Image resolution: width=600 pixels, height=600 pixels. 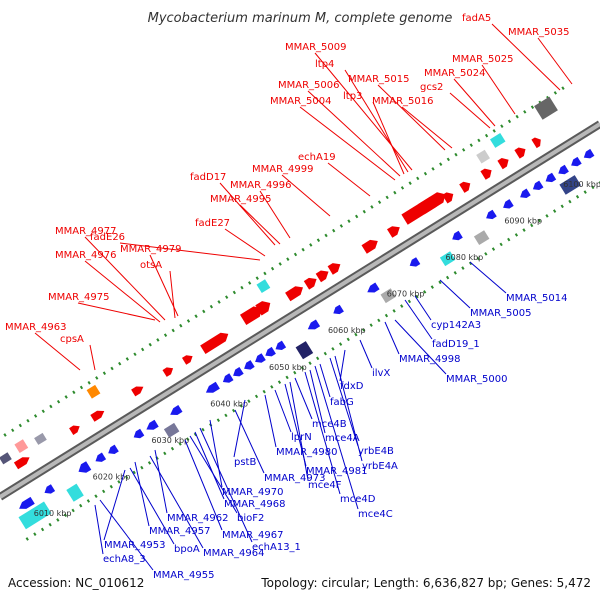 I want to click on kbp-tick-label: 6030 kbp, so click(x=170, y=440).